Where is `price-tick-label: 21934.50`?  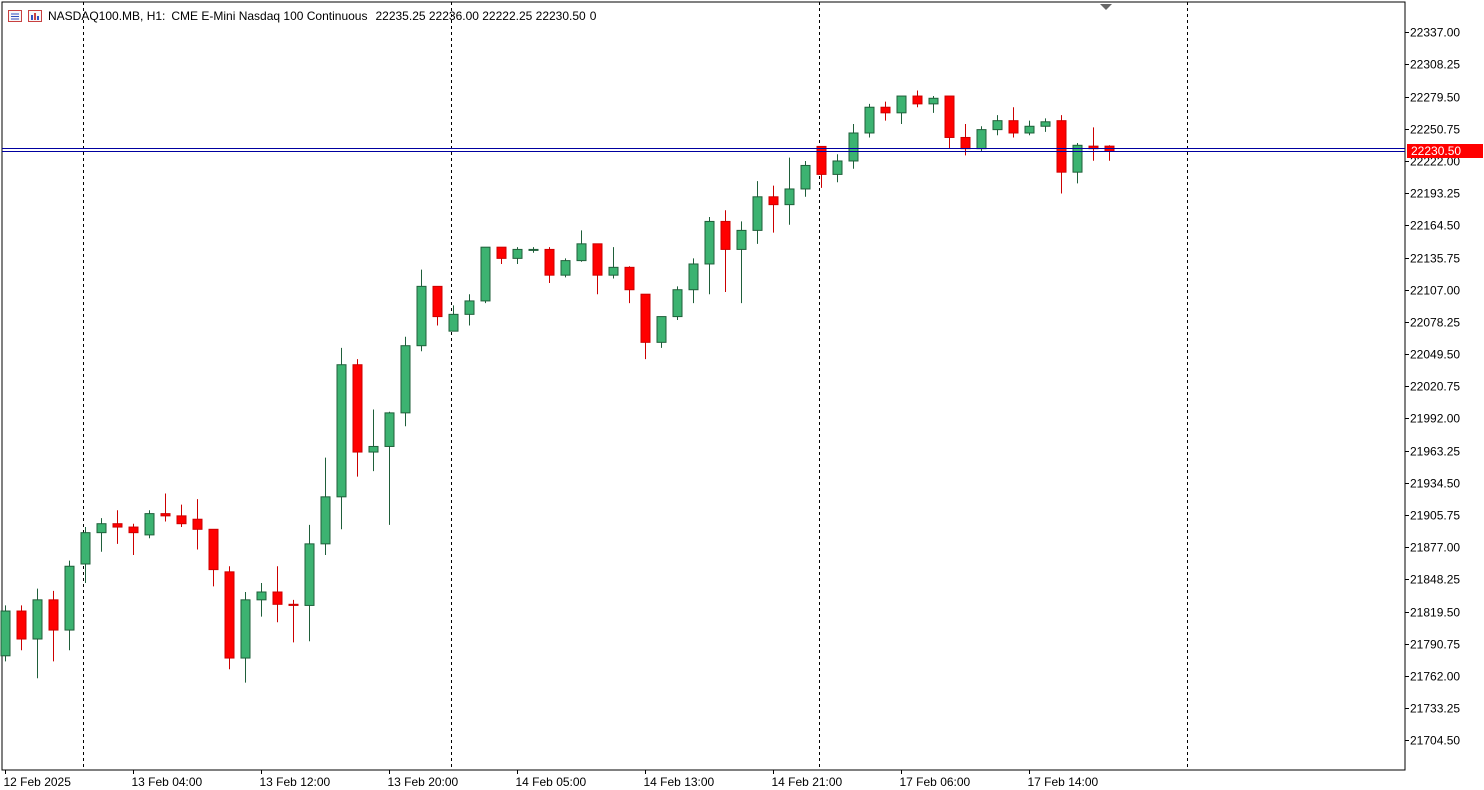 price-tick-label: 21934.50 is located at coordinates (1435, 484).